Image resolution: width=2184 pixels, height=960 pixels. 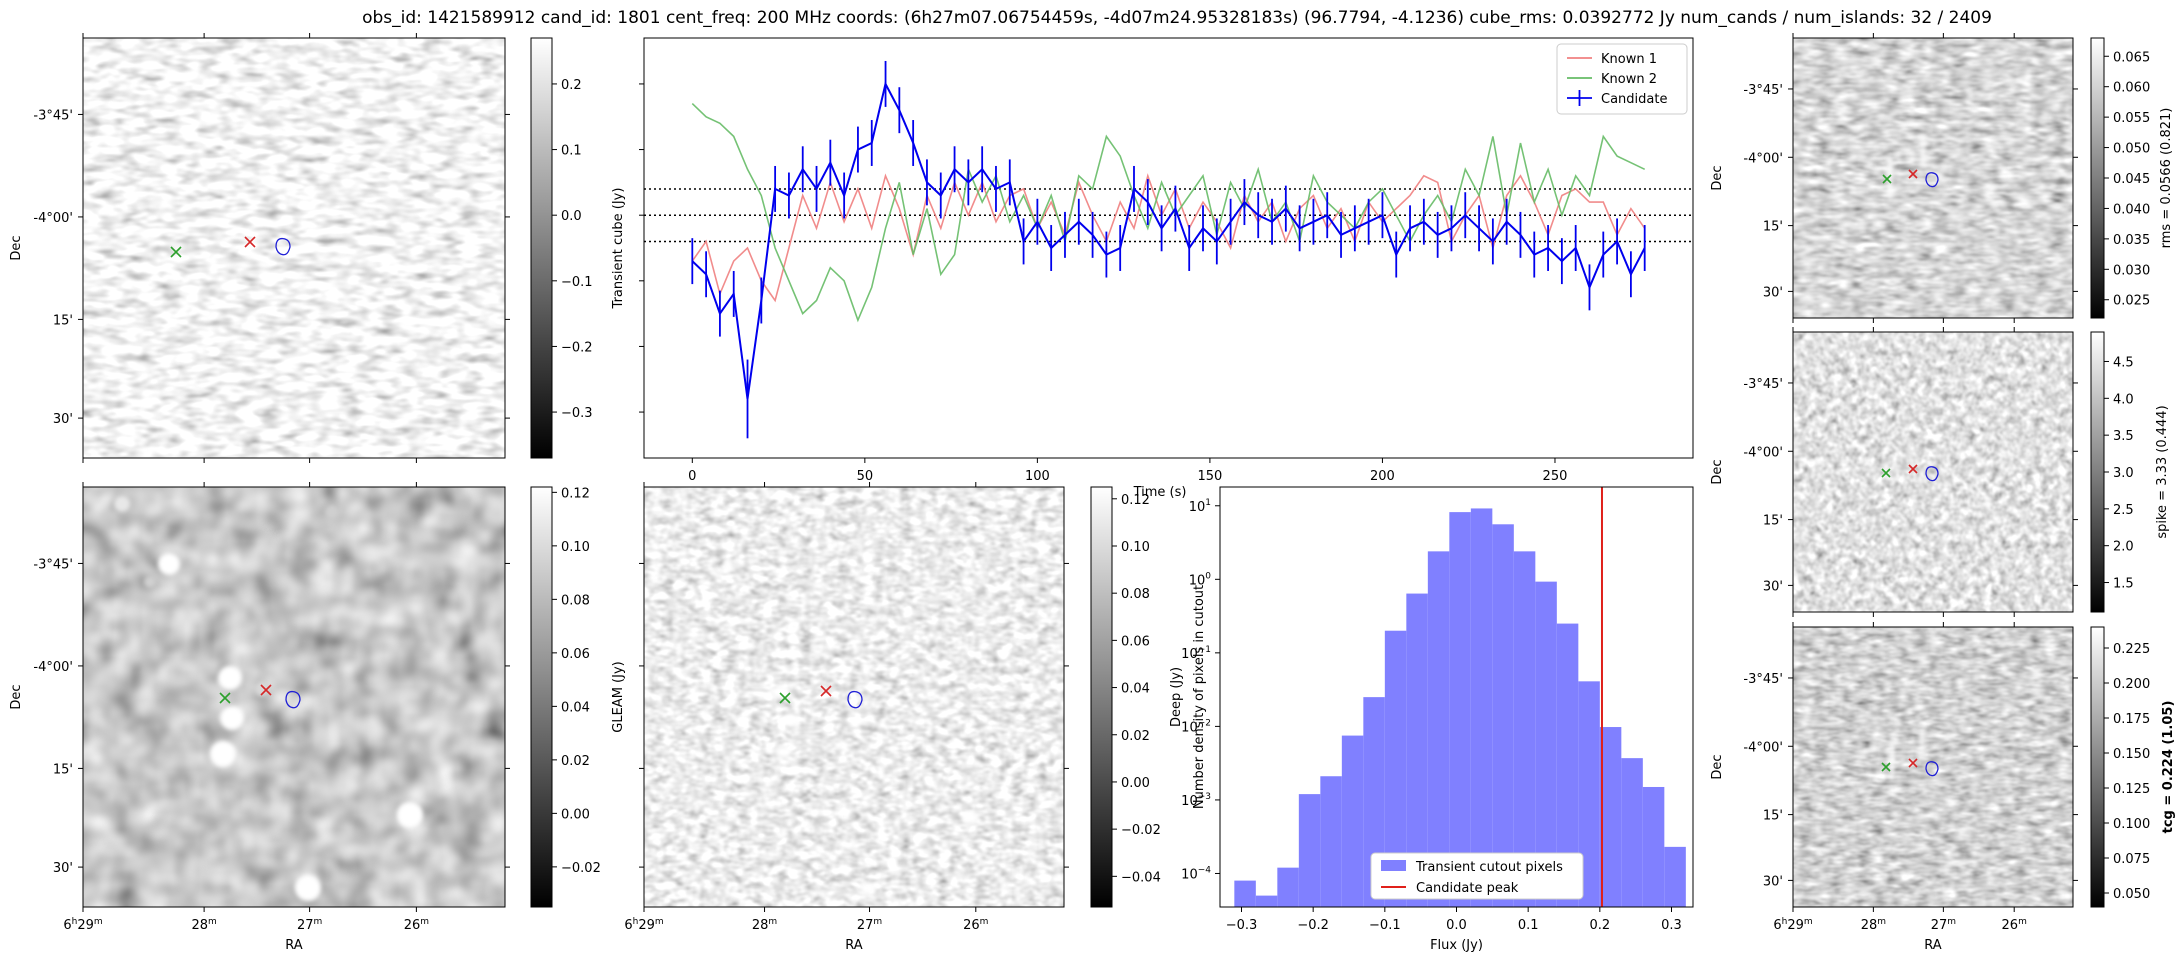 What do you see at coordinates (1773, 816) in the screenshot?
I see `tcg-dec-tick-label: 15'` at bounding box center [1773, 816].